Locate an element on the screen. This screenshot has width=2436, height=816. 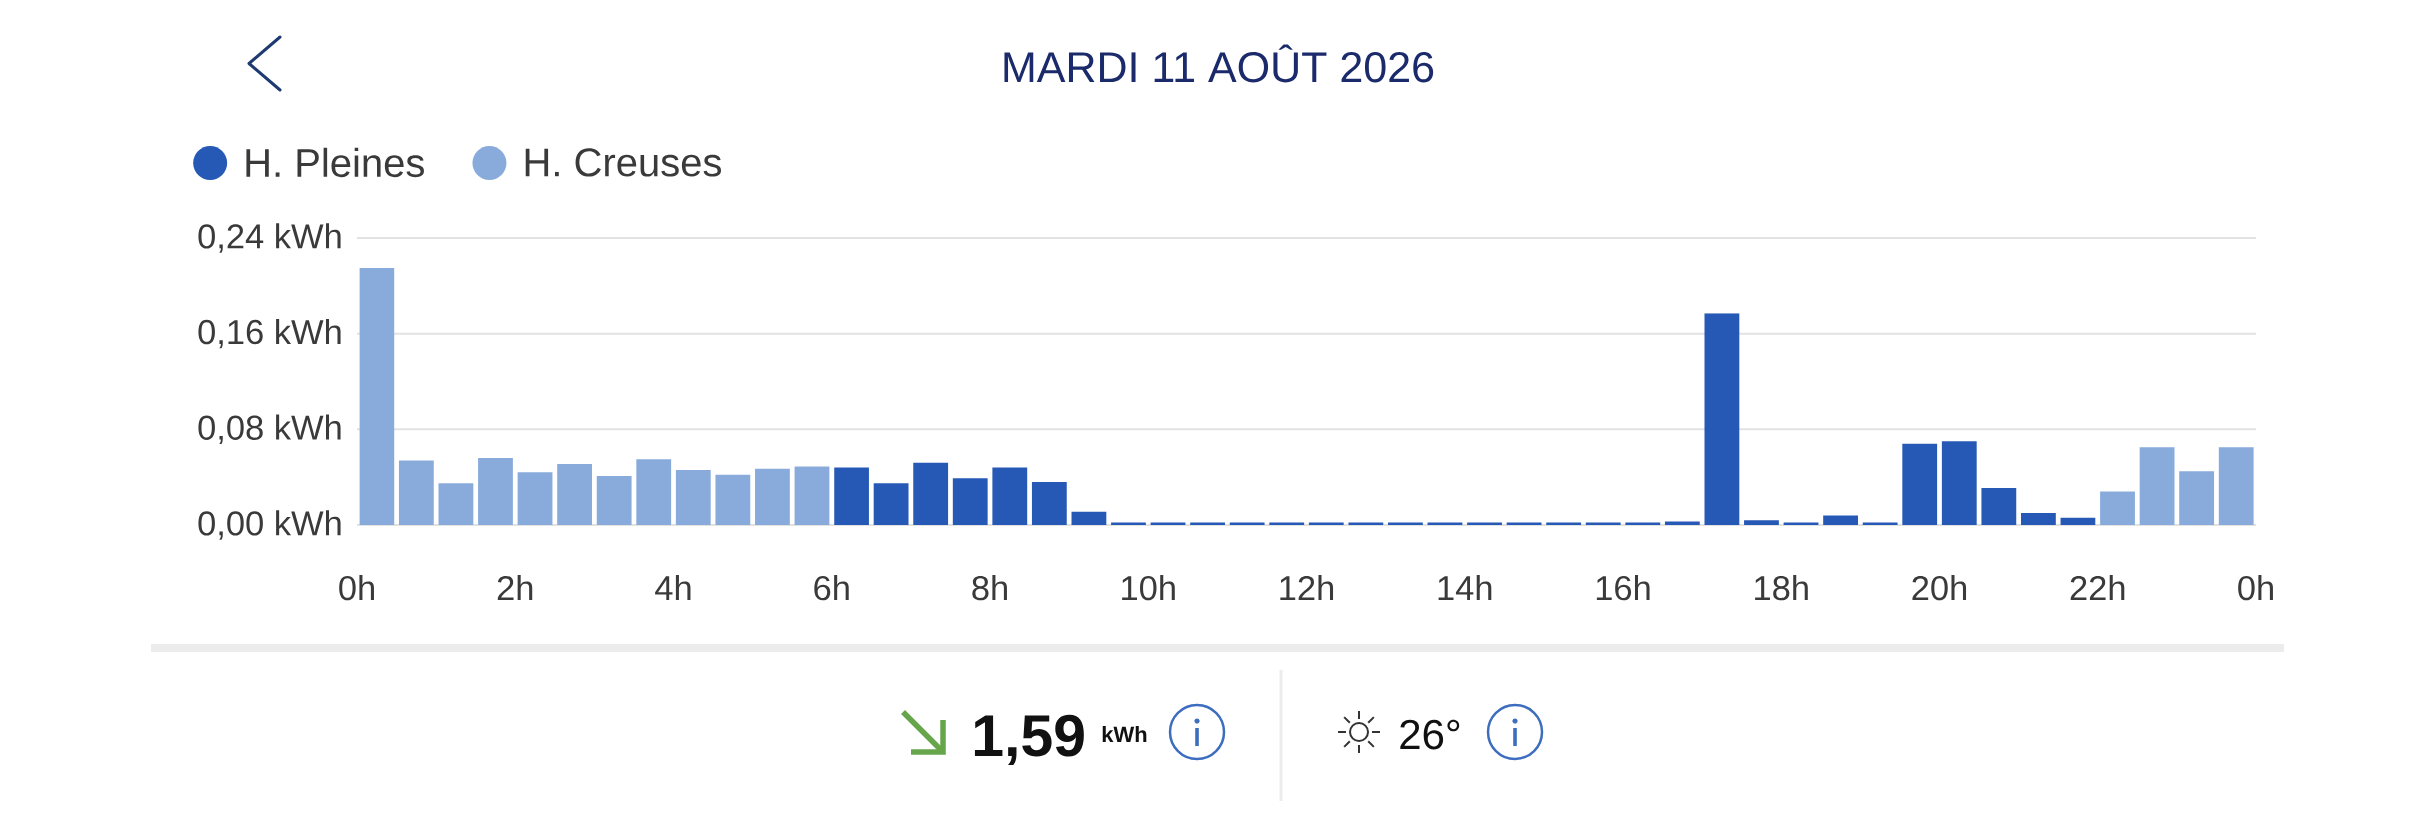
text: 26° is located at coordinates (1430, 734).